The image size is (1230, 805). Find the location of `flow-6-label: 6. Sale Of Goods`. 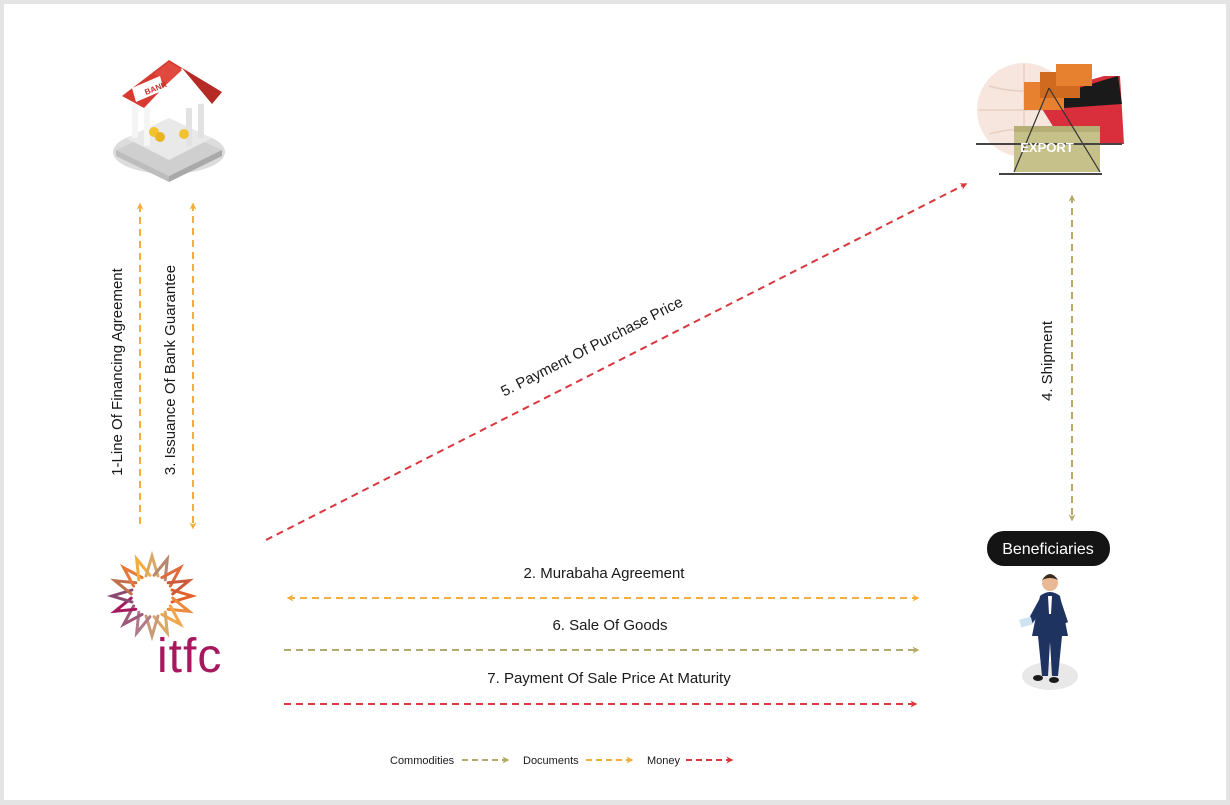

flow-6-label: 6. Sale Of Goods is located at coordinates (609, 625).